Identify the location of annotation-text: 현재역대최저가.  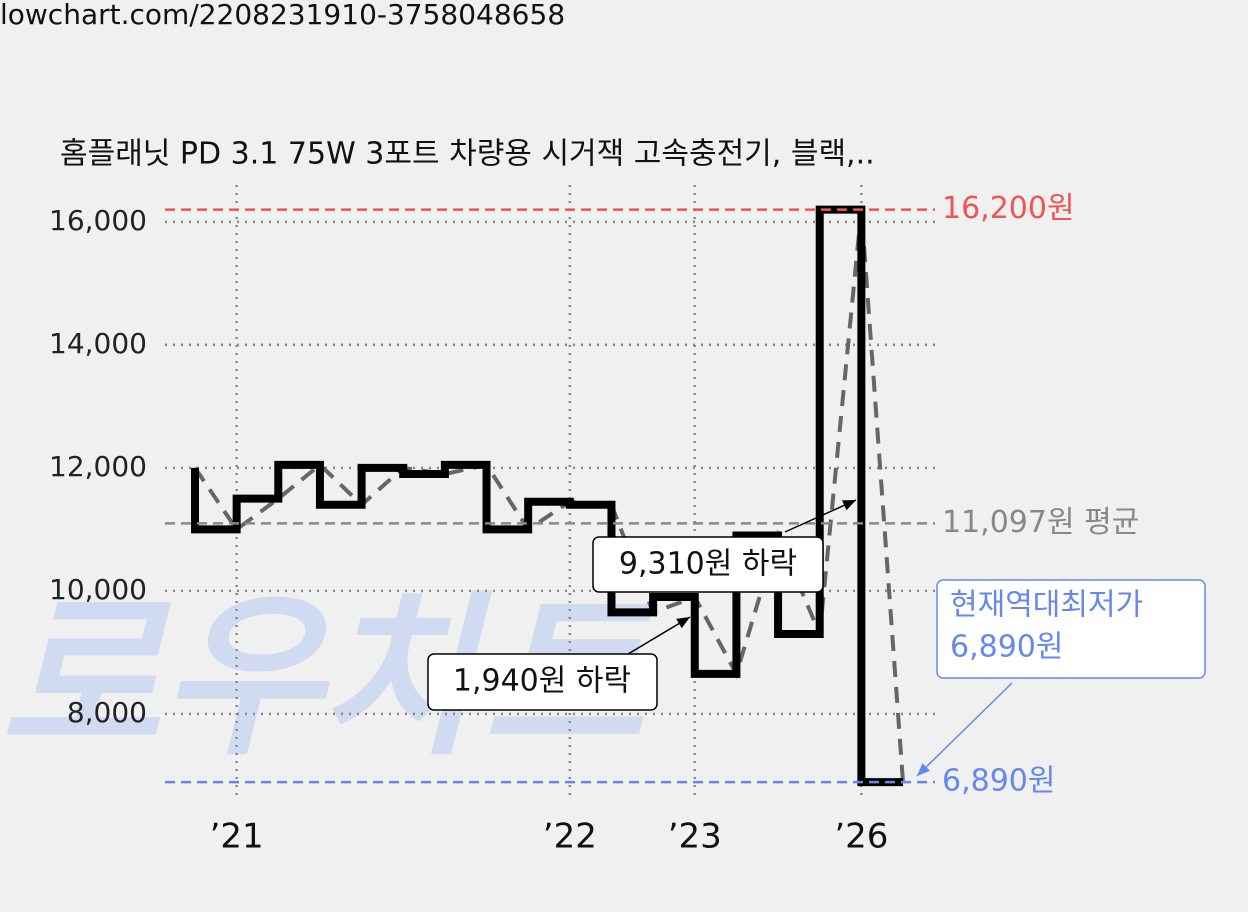
(1046, 605).